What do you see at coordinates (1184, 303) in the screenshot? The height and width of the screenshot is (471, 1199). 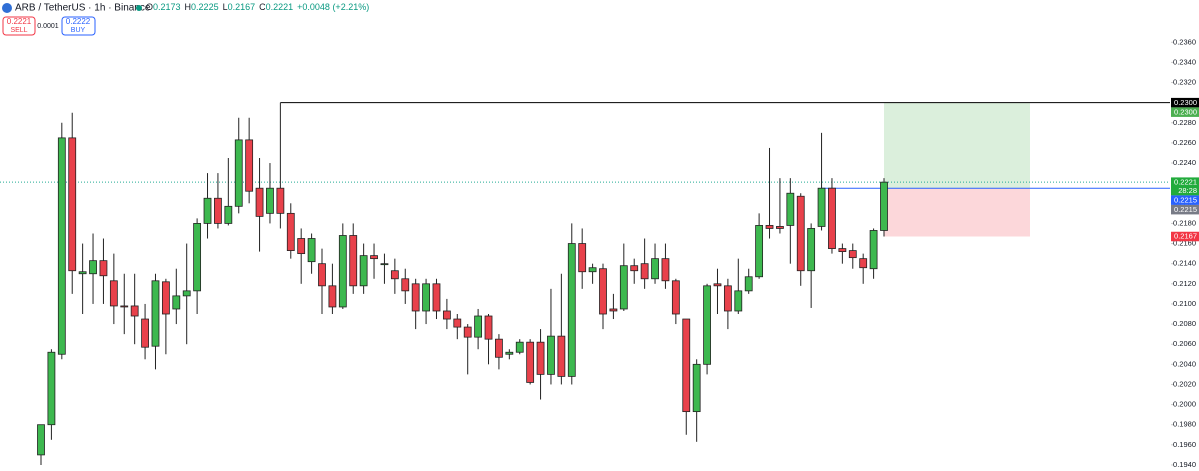 I see `y-tick-label: 0.2100` at bounding box center [1184, 303].